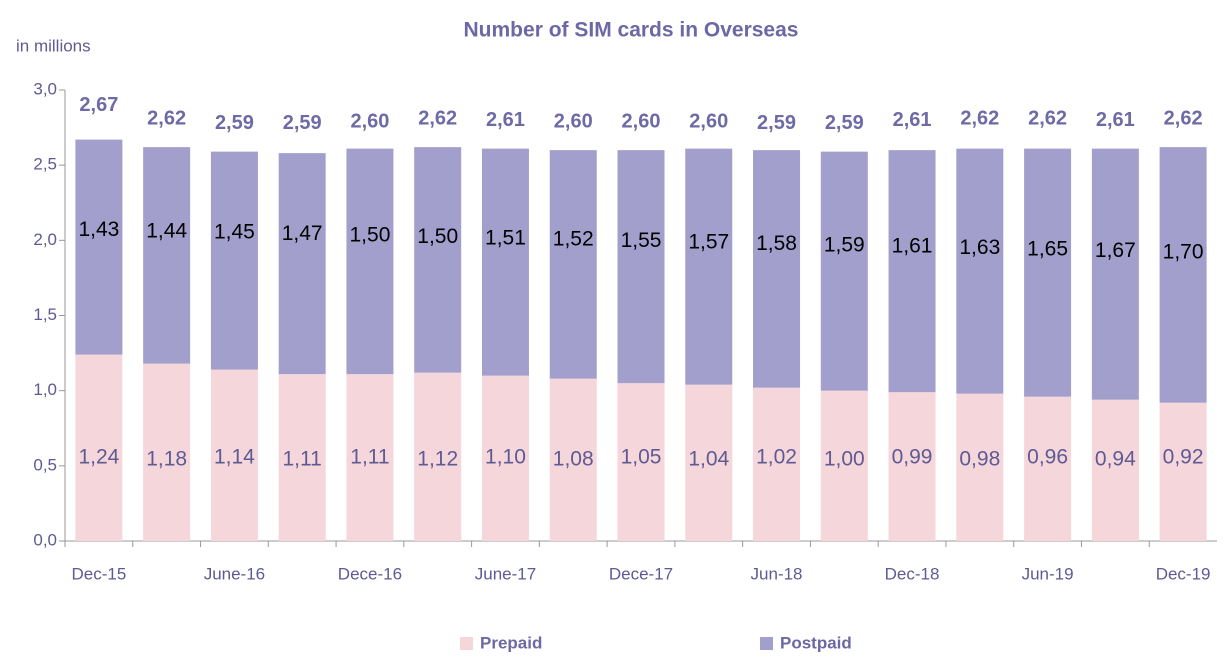  I want to click on data-label: 1,00, so click(844, 458).